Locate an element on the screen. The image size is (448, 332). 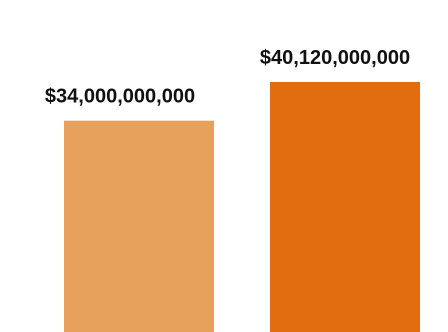
bar-2-value-label: $40,120,000,000 is located at coordinates (335, 58).